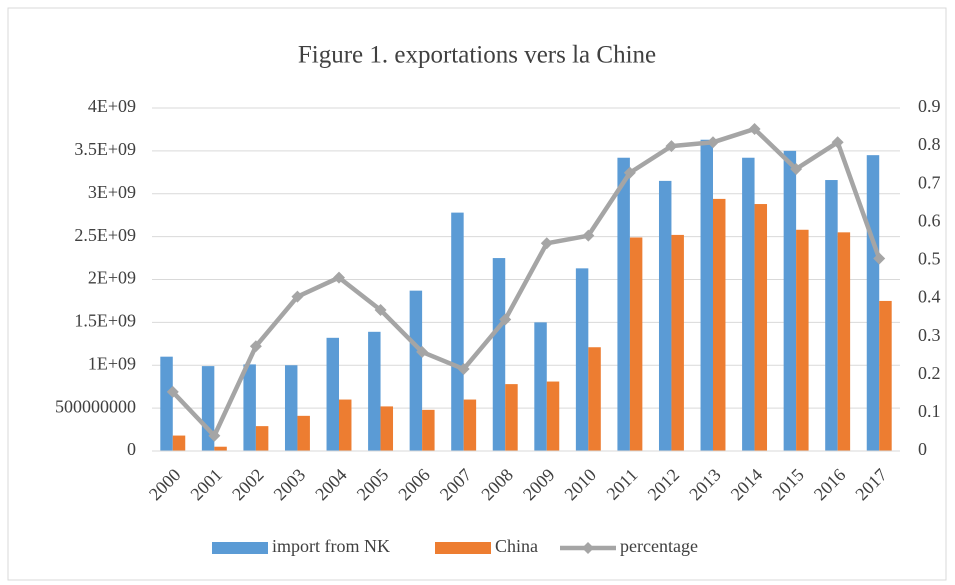 This screenshot has width=955, height=585. What do you see at coordinates (112, 363) in the screenshot?
I see `y-tick-label: 1E+09` at bounding box center [112, 363].